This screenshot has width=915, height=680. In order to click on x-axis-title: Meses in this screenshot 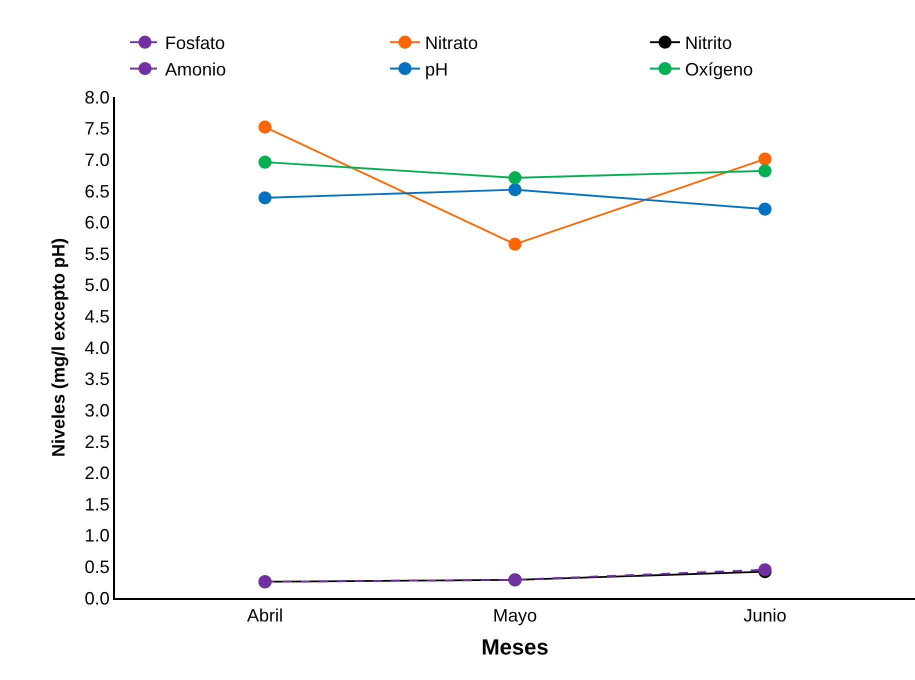, I will do `click(515, 647)`.